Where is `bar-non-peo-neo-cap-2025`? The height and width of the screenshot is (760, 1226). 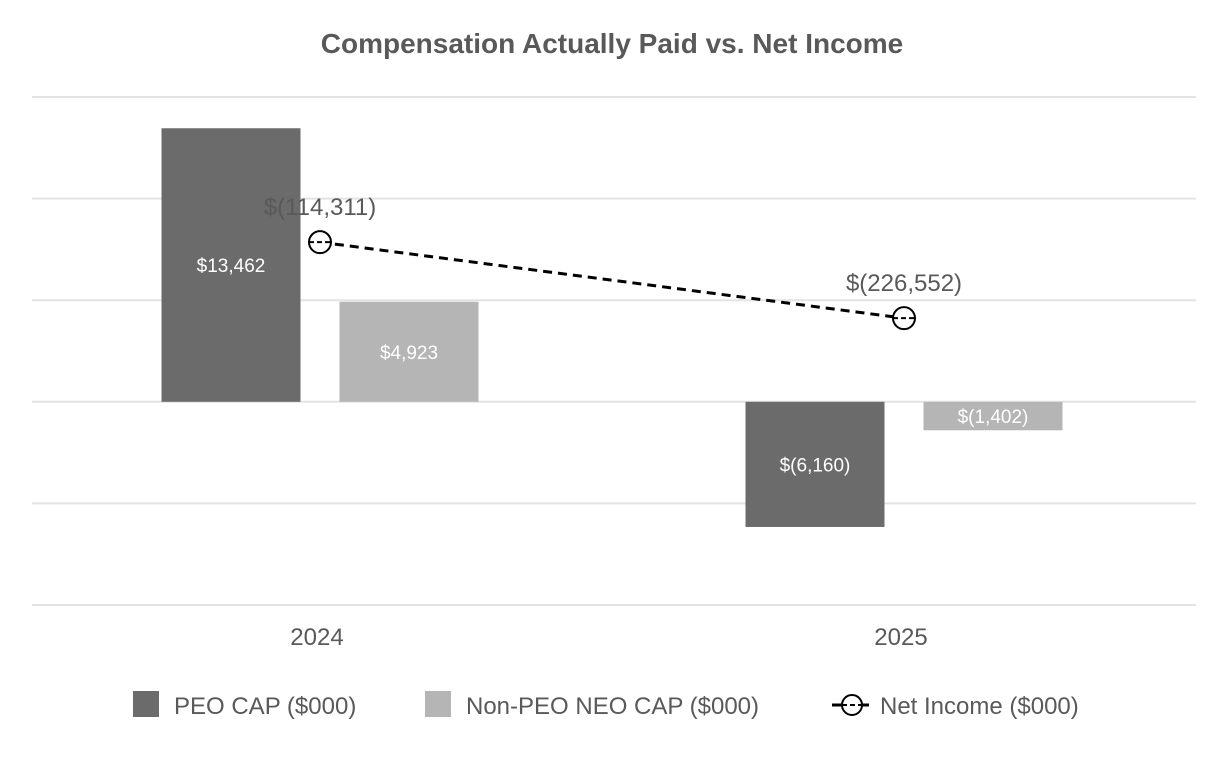
bar-non-peo-neo-cap-2025 is located at coordinates (993, 416).